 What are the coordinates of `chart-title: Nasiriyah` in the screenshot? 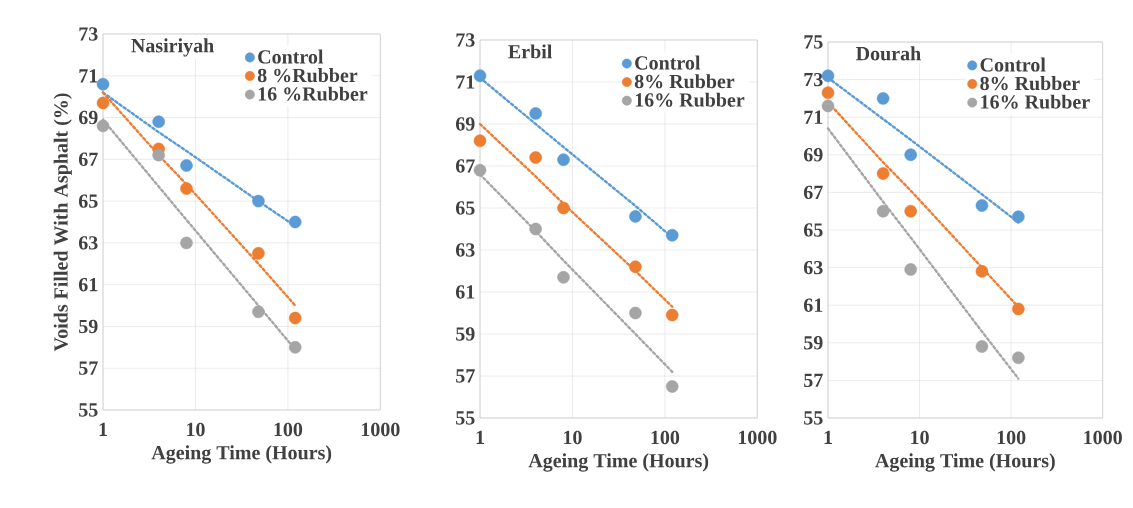 It's located at (172, 47).